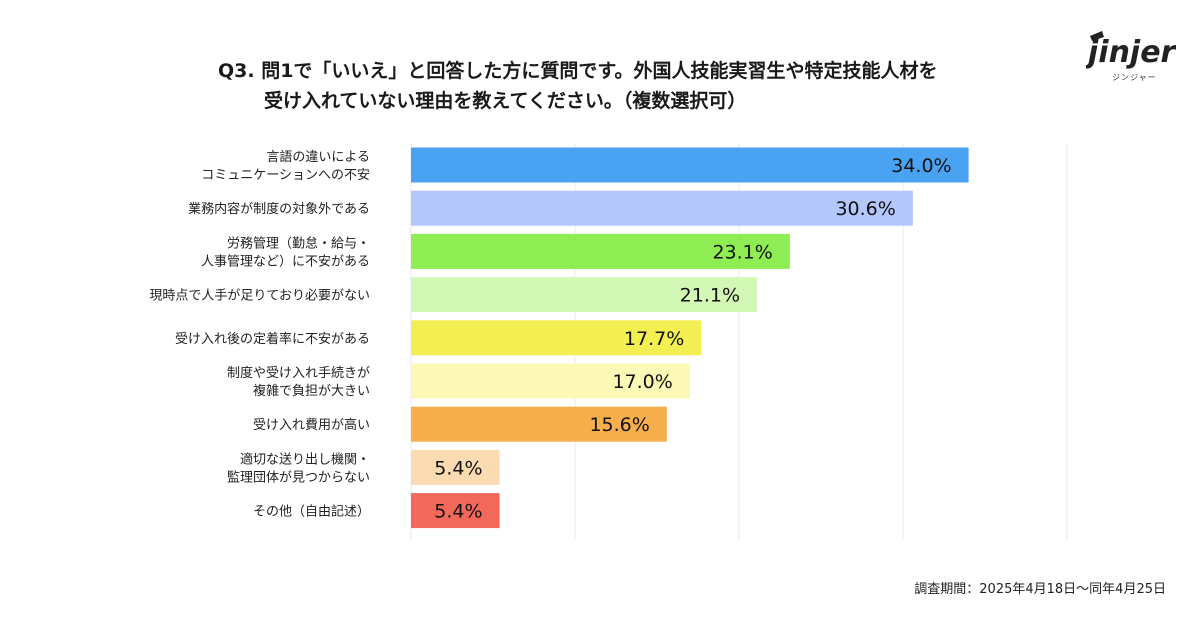  I want to click on category-label: 業務内容が制度の対象外である, so click(279, 209).